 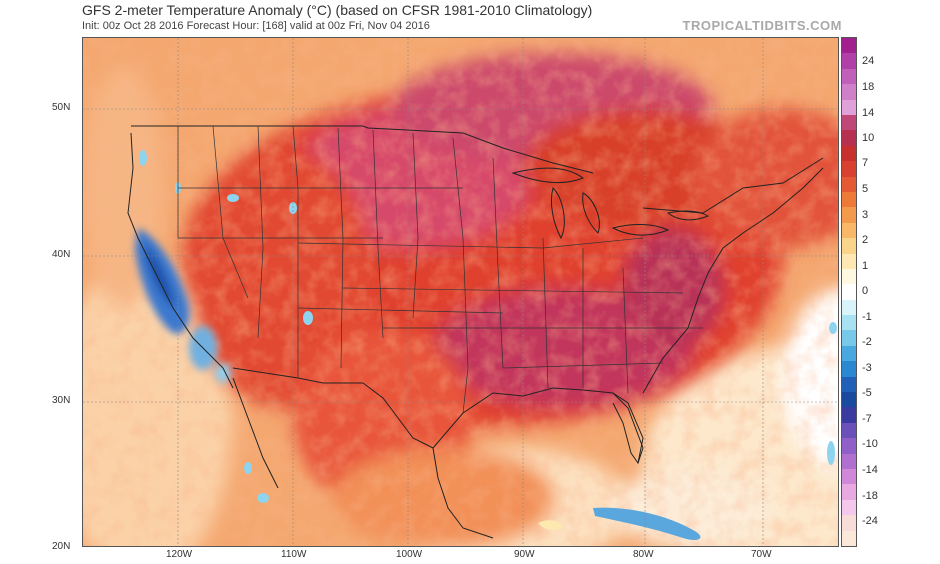 I want to click on color-scale-label: -24, so click(x=870, y=521).